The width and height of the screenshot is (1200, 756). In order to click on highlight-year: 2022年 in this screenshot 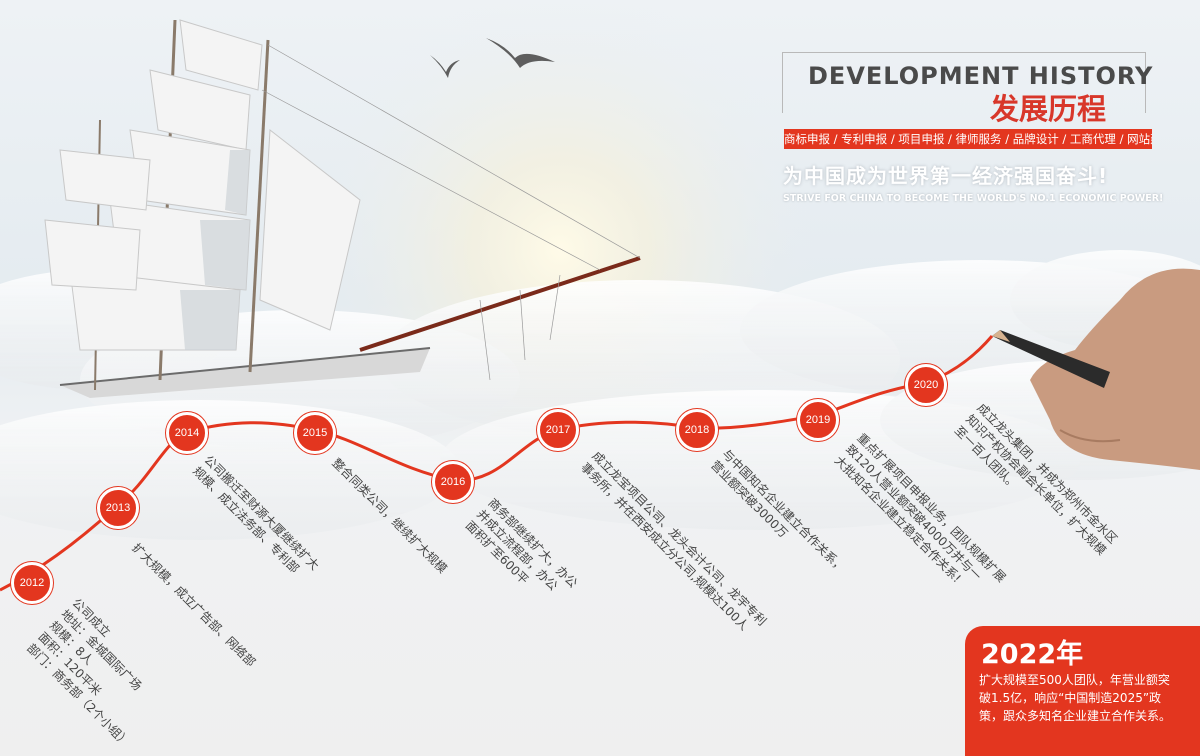, I will do `click(1032, 654)`.